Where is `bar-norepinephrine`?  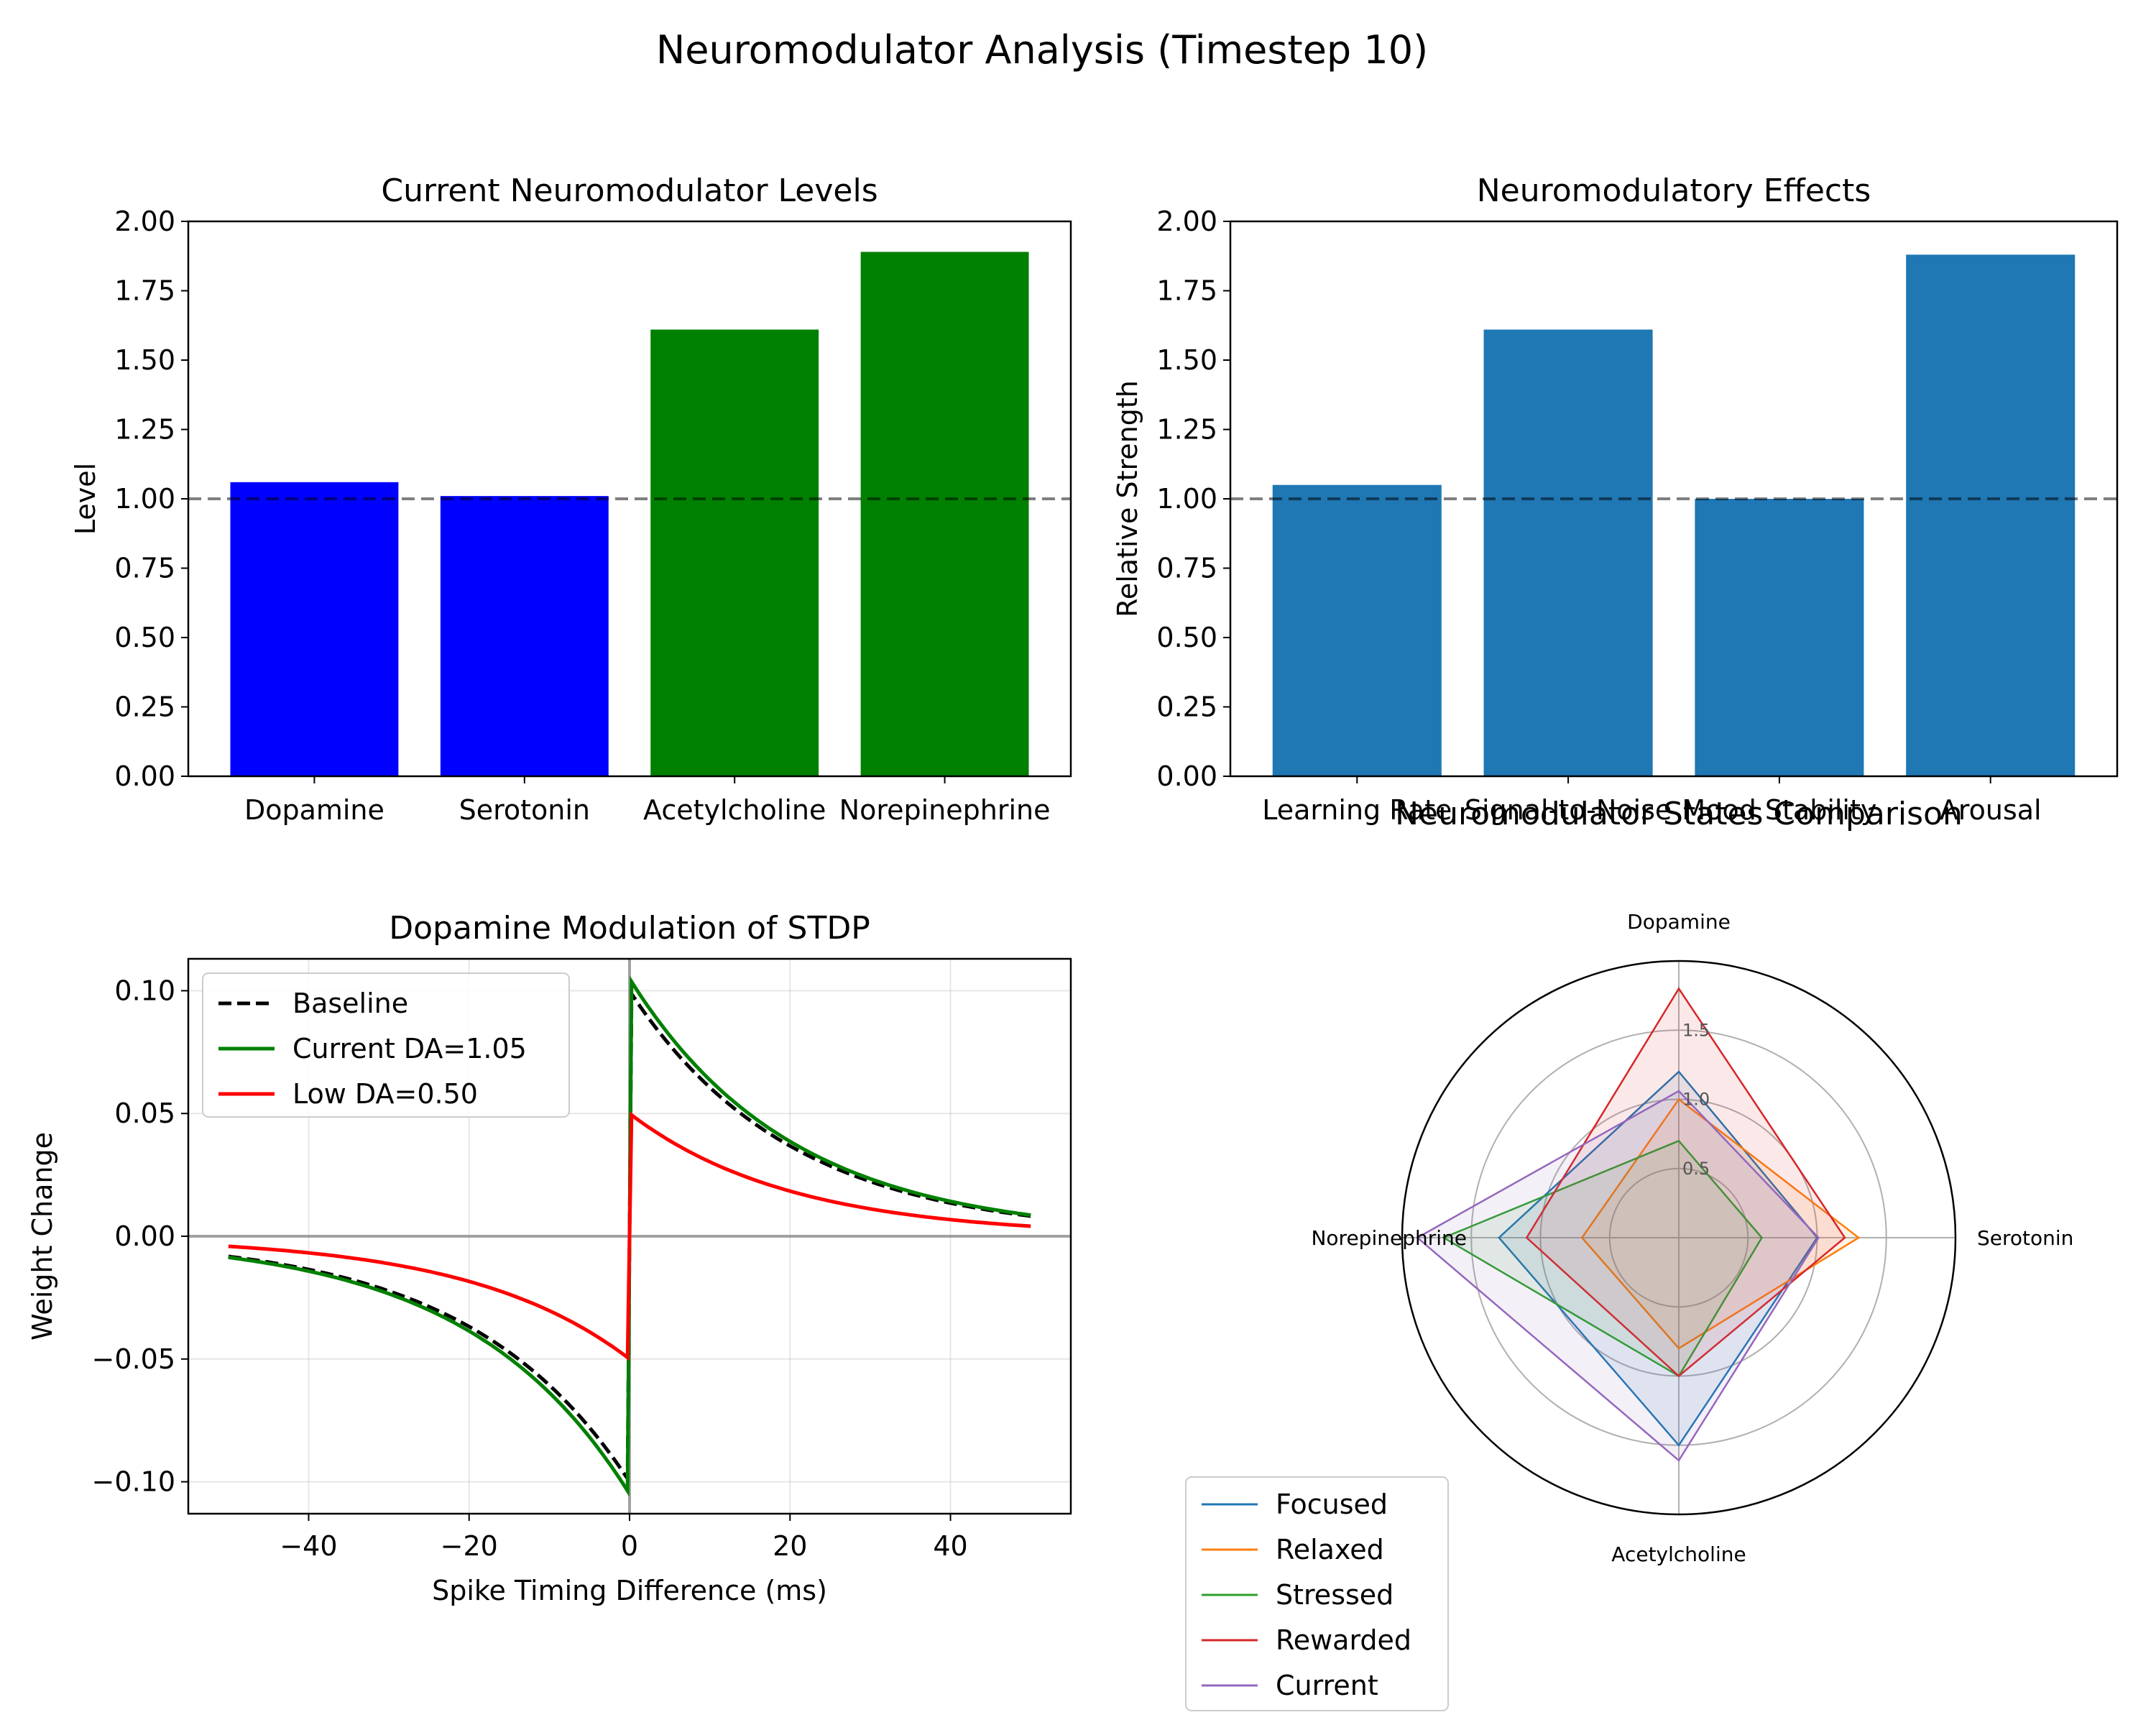 bar-norepinephrine is located at coordinates (944, 514).